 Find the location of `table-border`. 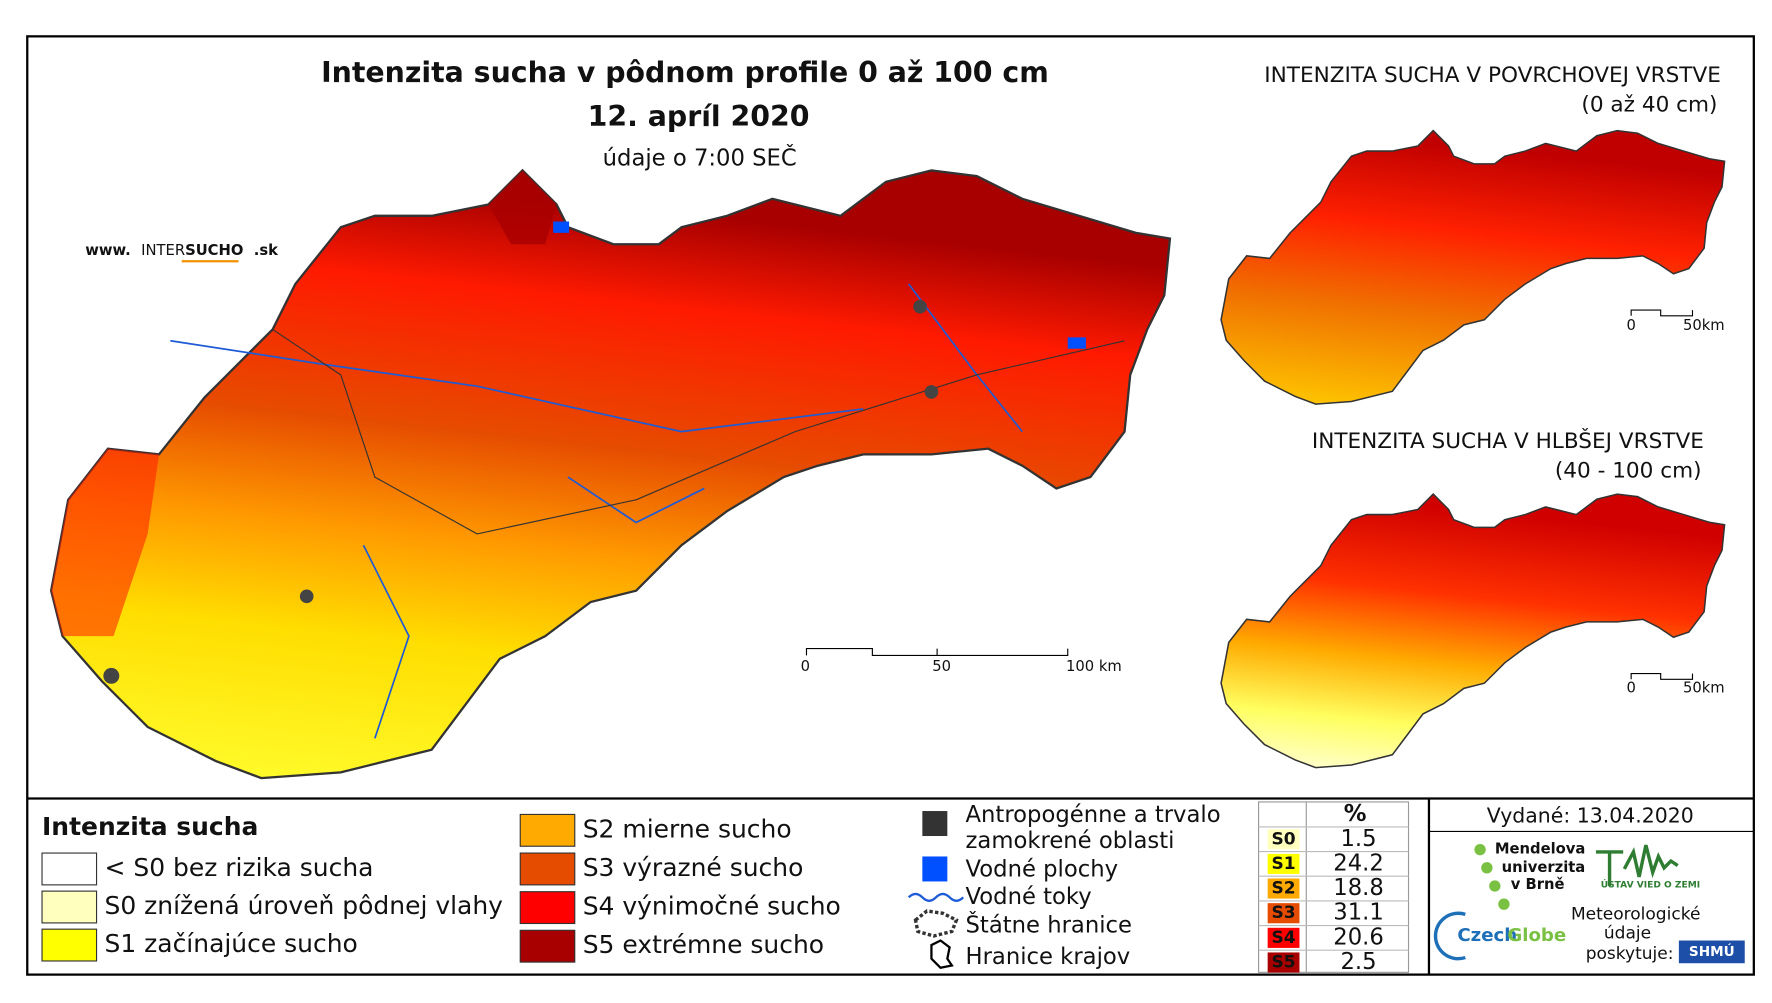

table-border is located at coordinates (1334, 887).